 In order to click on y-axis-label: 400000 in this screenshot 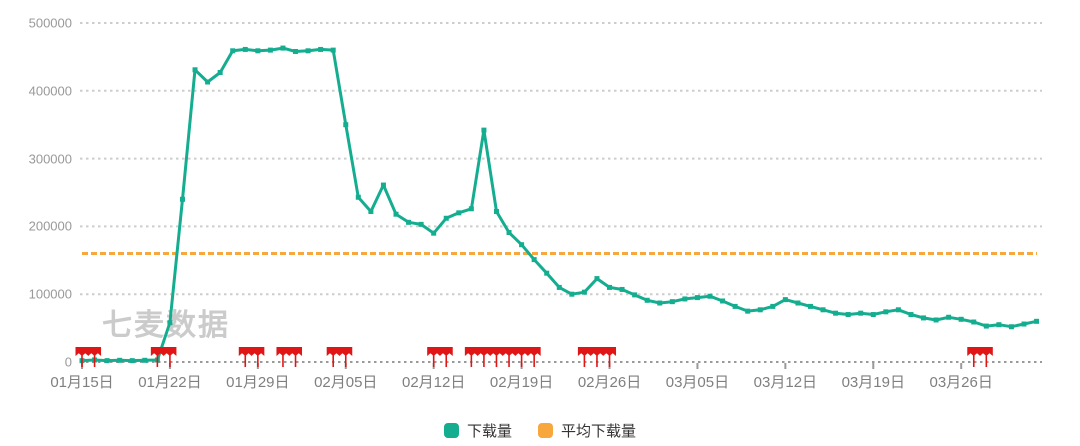, I will do `click(50, 91)`.